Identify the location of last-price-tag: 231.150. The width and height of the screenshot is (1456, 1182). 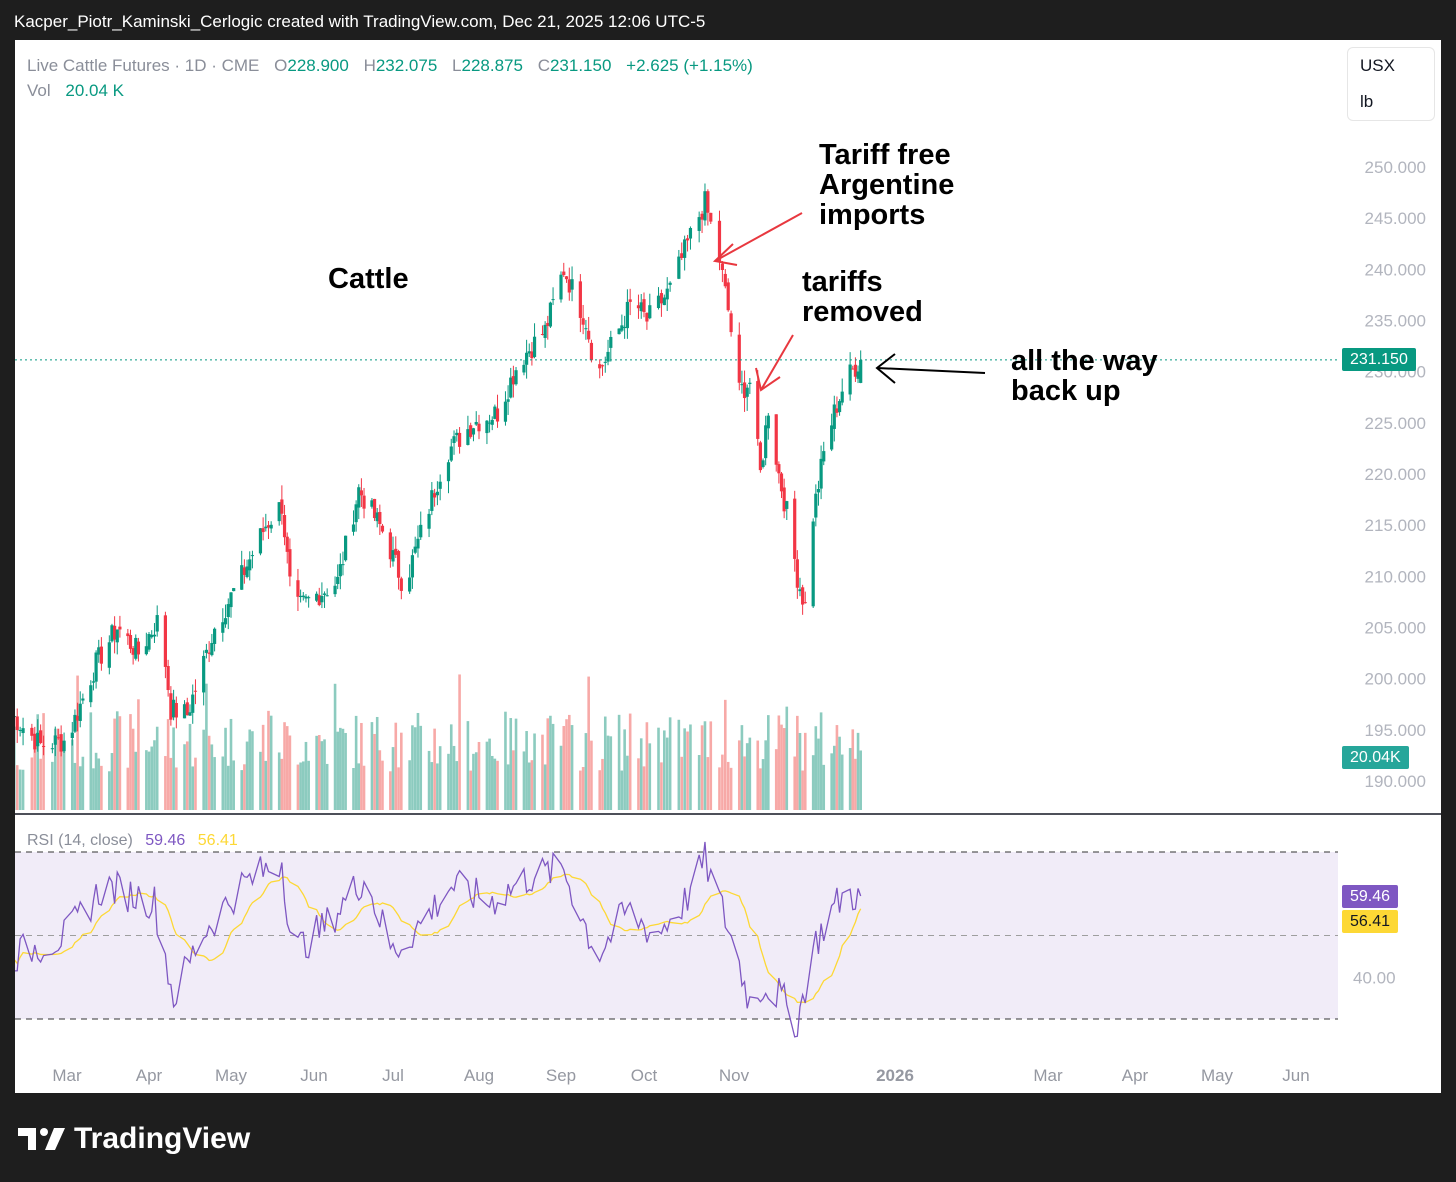
(1379, 359).